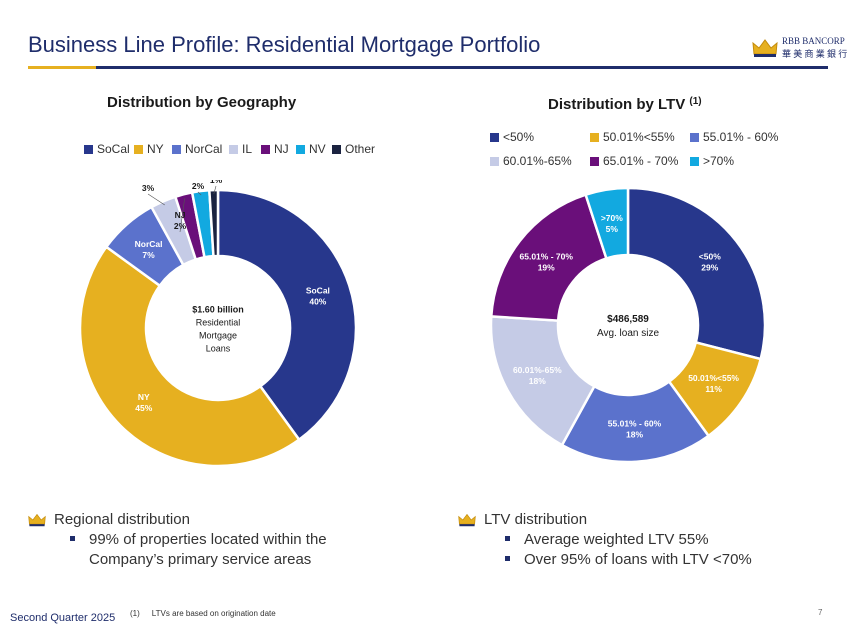 Image resolution: width=850 pixels, height=638 pixels. What do you see at coordinates (62, 67) in the screenshot?
I see `title-rule-accent` at bounding box center [62, 67].